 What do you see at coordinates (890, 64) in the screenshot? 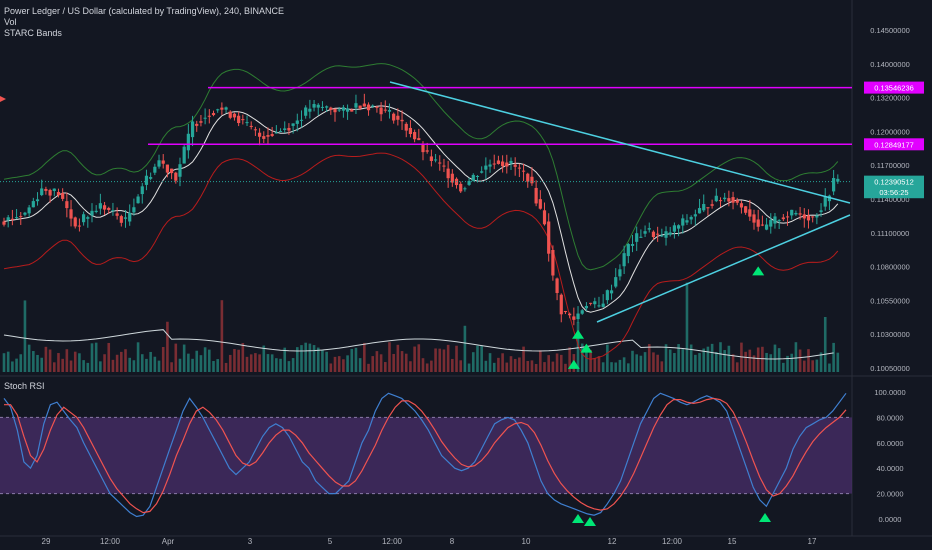
I see `price-tick-label: 0.14000000` at bounding box center [890, 64].